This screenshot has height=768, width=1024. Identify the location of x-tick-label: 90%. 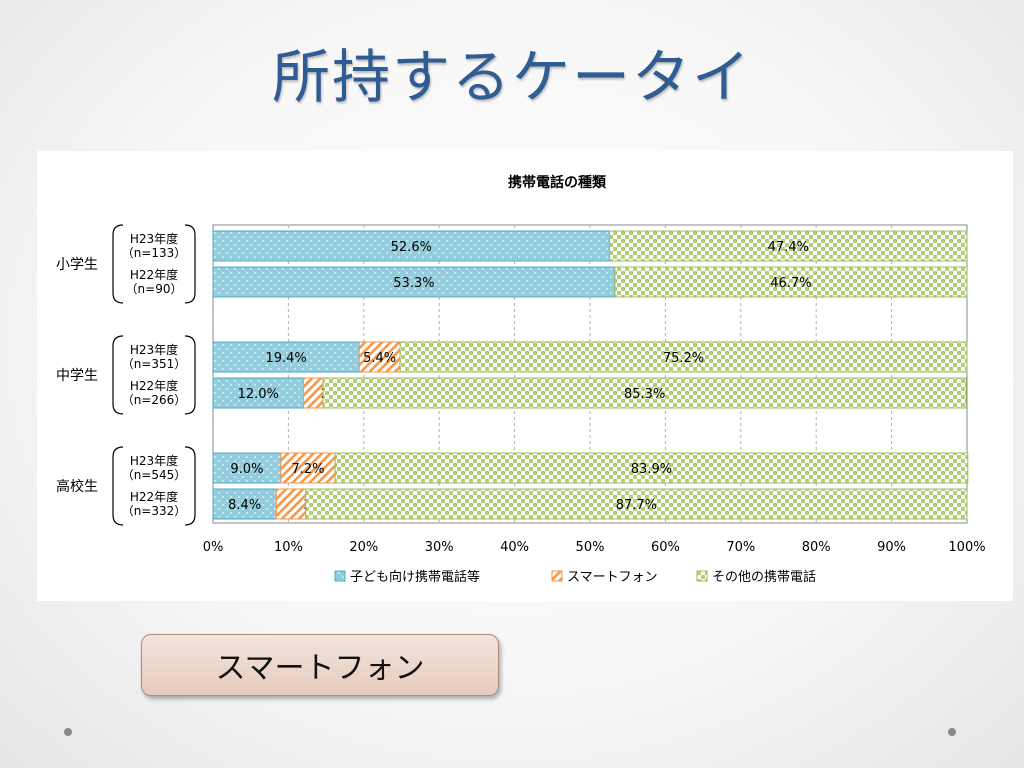
(891, 547).